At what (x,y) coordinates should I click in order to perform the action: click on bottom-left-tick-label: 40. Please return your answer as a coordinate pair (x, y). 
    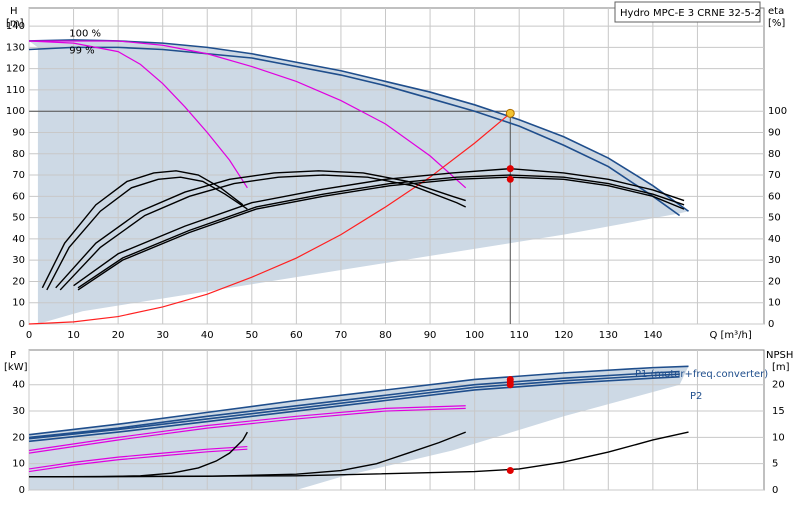
    Looking at the image, I should click on (18, 385).